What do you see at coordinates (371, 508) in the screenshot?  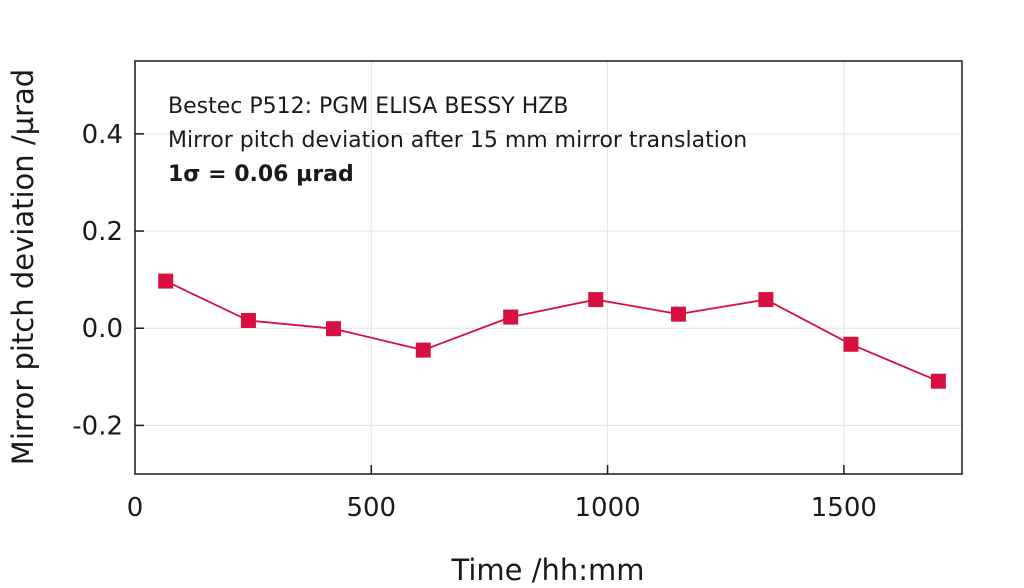 I see `x-tick-label: 500` at bounding box center [371, 508].